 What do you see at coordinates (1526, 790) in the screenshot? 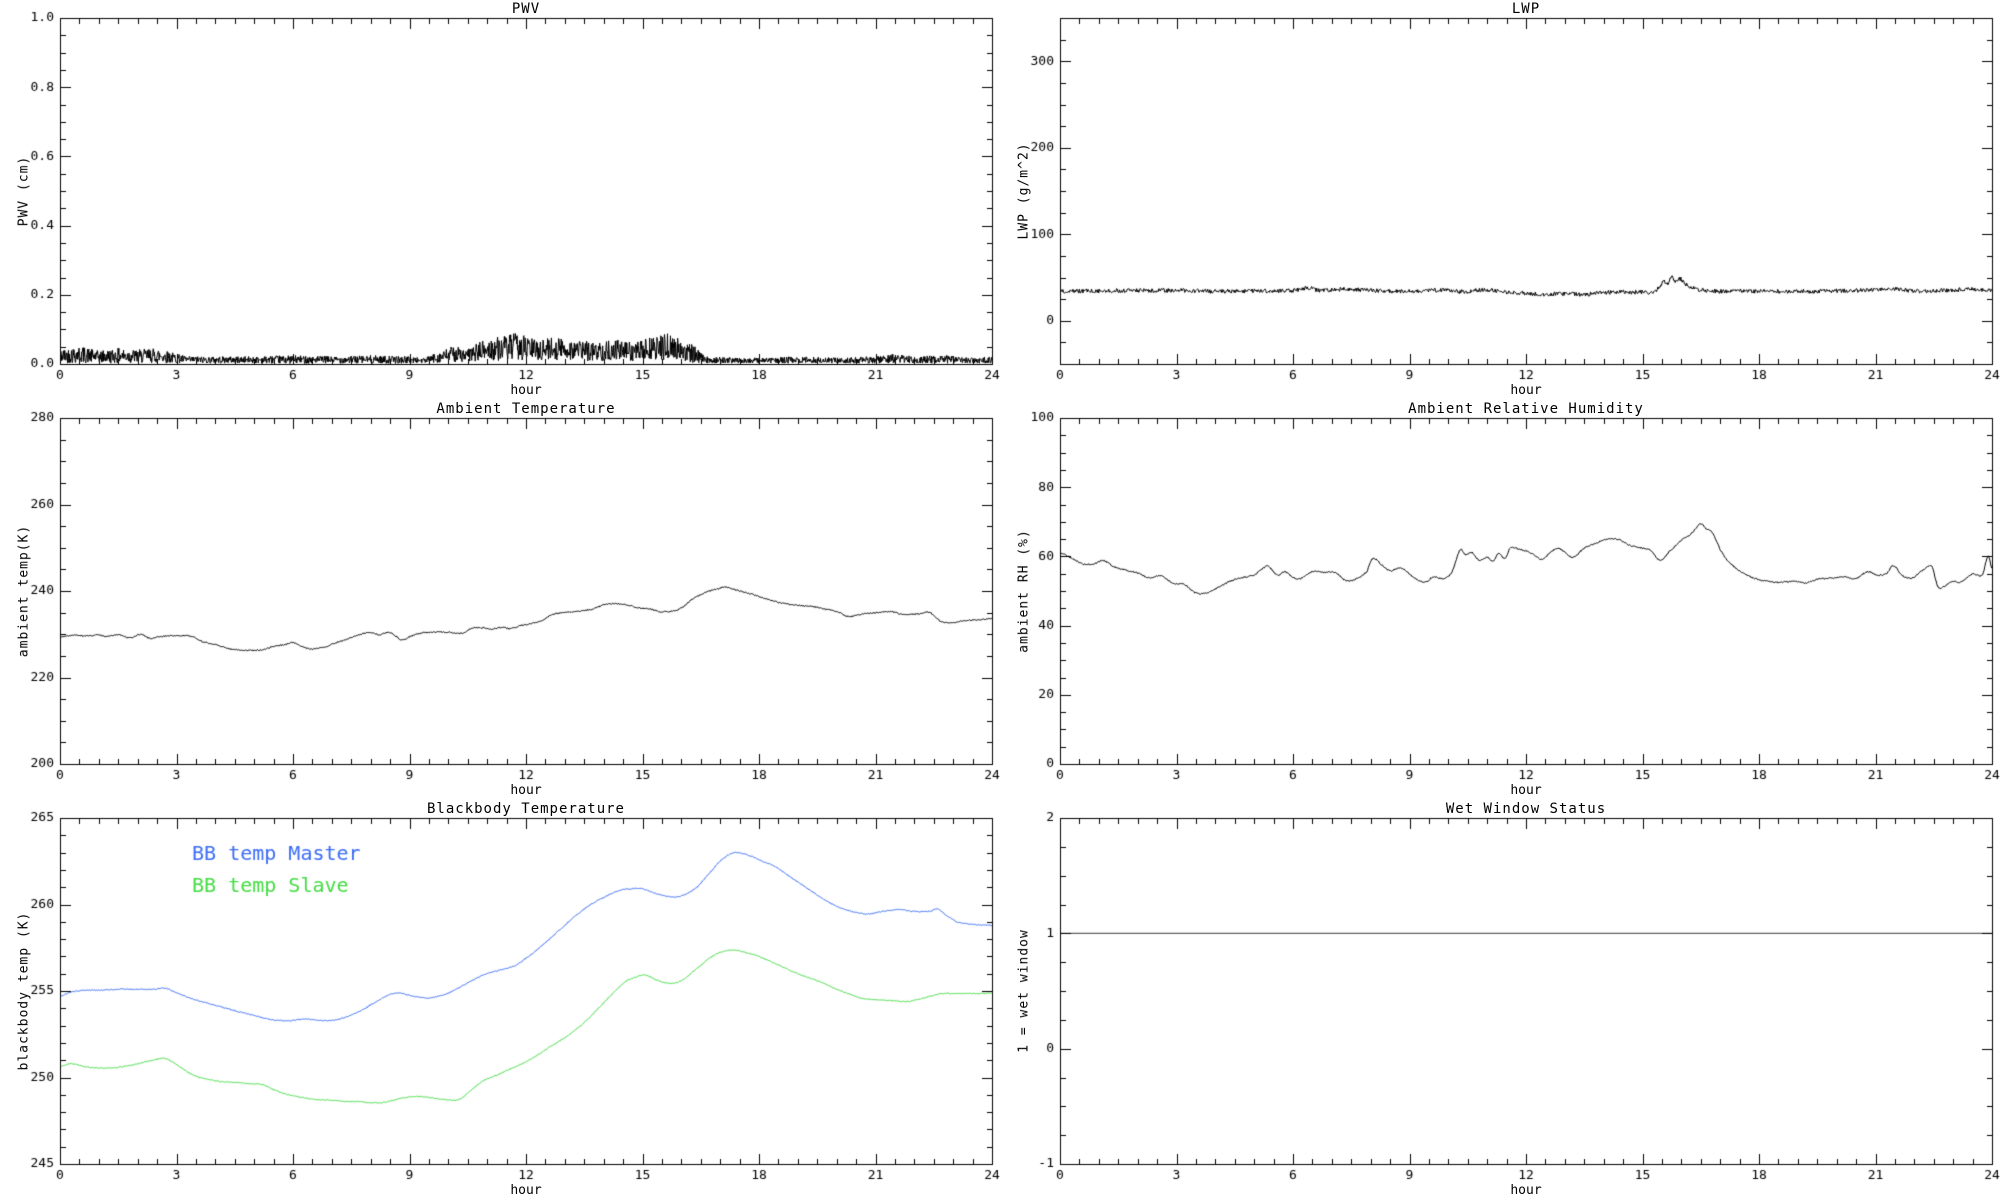
I see `ambient-rh-x-axis-label: hour` at bounding box center [1526, 790].